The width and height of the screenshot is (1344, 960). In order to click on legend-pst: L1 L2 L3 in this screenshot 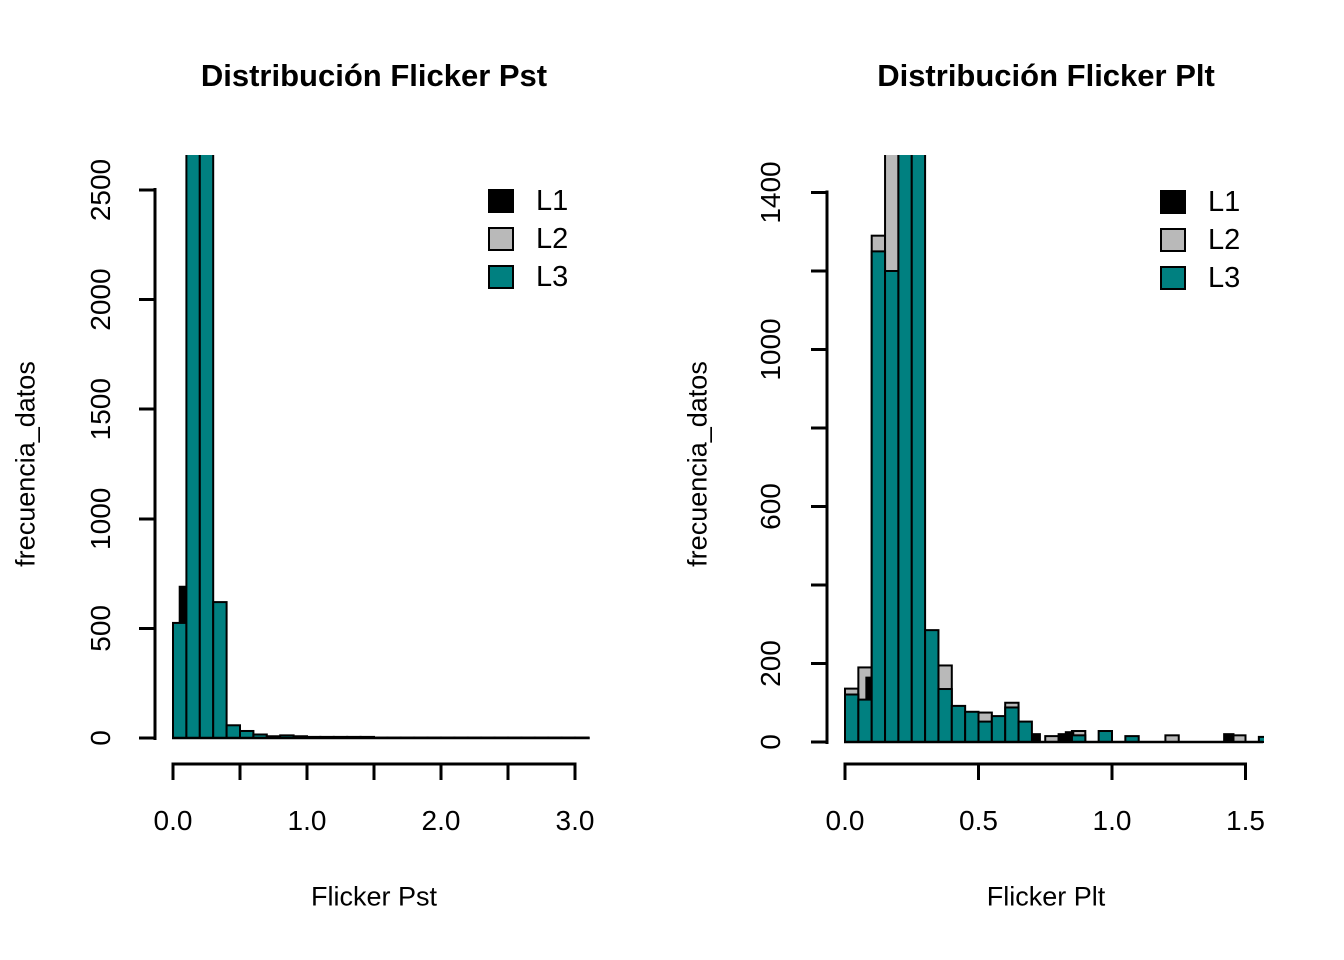, I will do `click(528, 239)`.